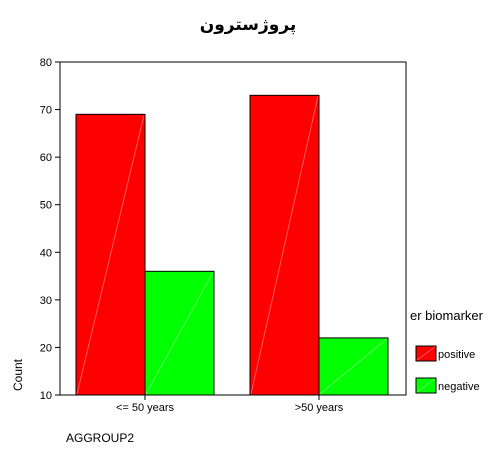 The height and width of the screenshot is (453, 494). What do you see at coordinates (145, 408) in the screenshot?
I see `x-tick-label: <= 50 years` at bounding box center [145, 408].